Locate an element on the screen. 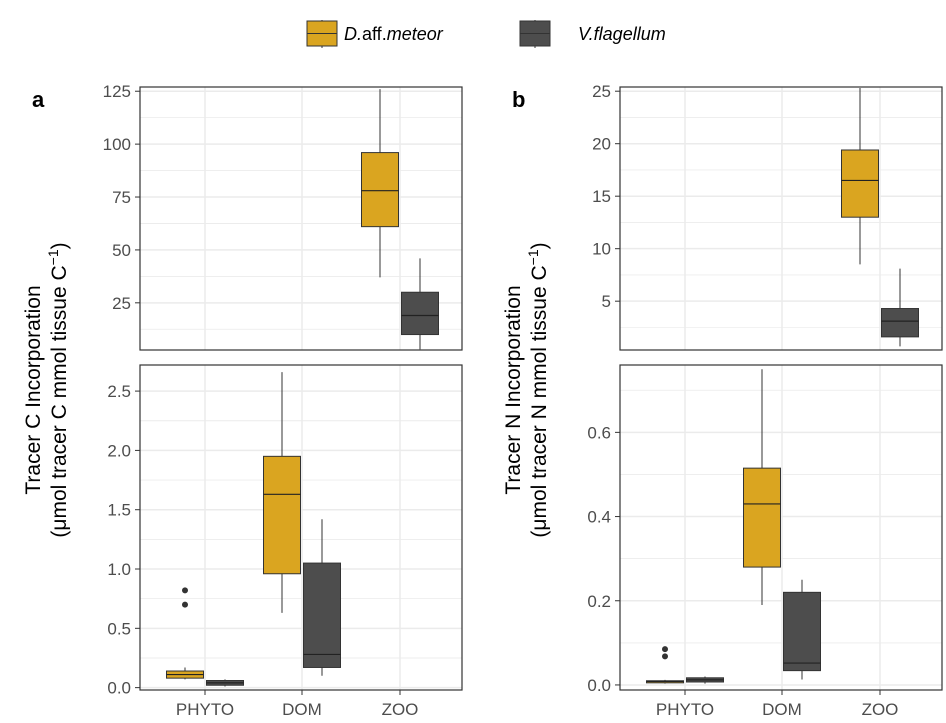 This screenshot has height=723, width=946. y-tick-label: 1.0 is located at coordinates (119, 569).